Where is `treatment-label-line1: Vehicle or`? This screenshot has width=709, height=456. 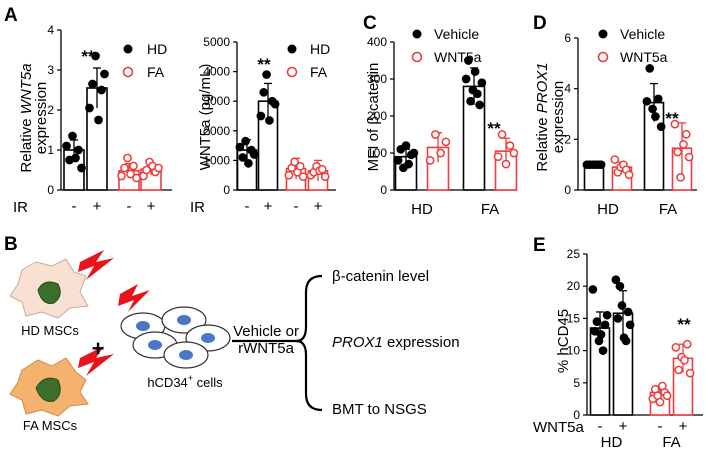
treatment-label-line1: Vehicle or is located at coordinates (266, 331).